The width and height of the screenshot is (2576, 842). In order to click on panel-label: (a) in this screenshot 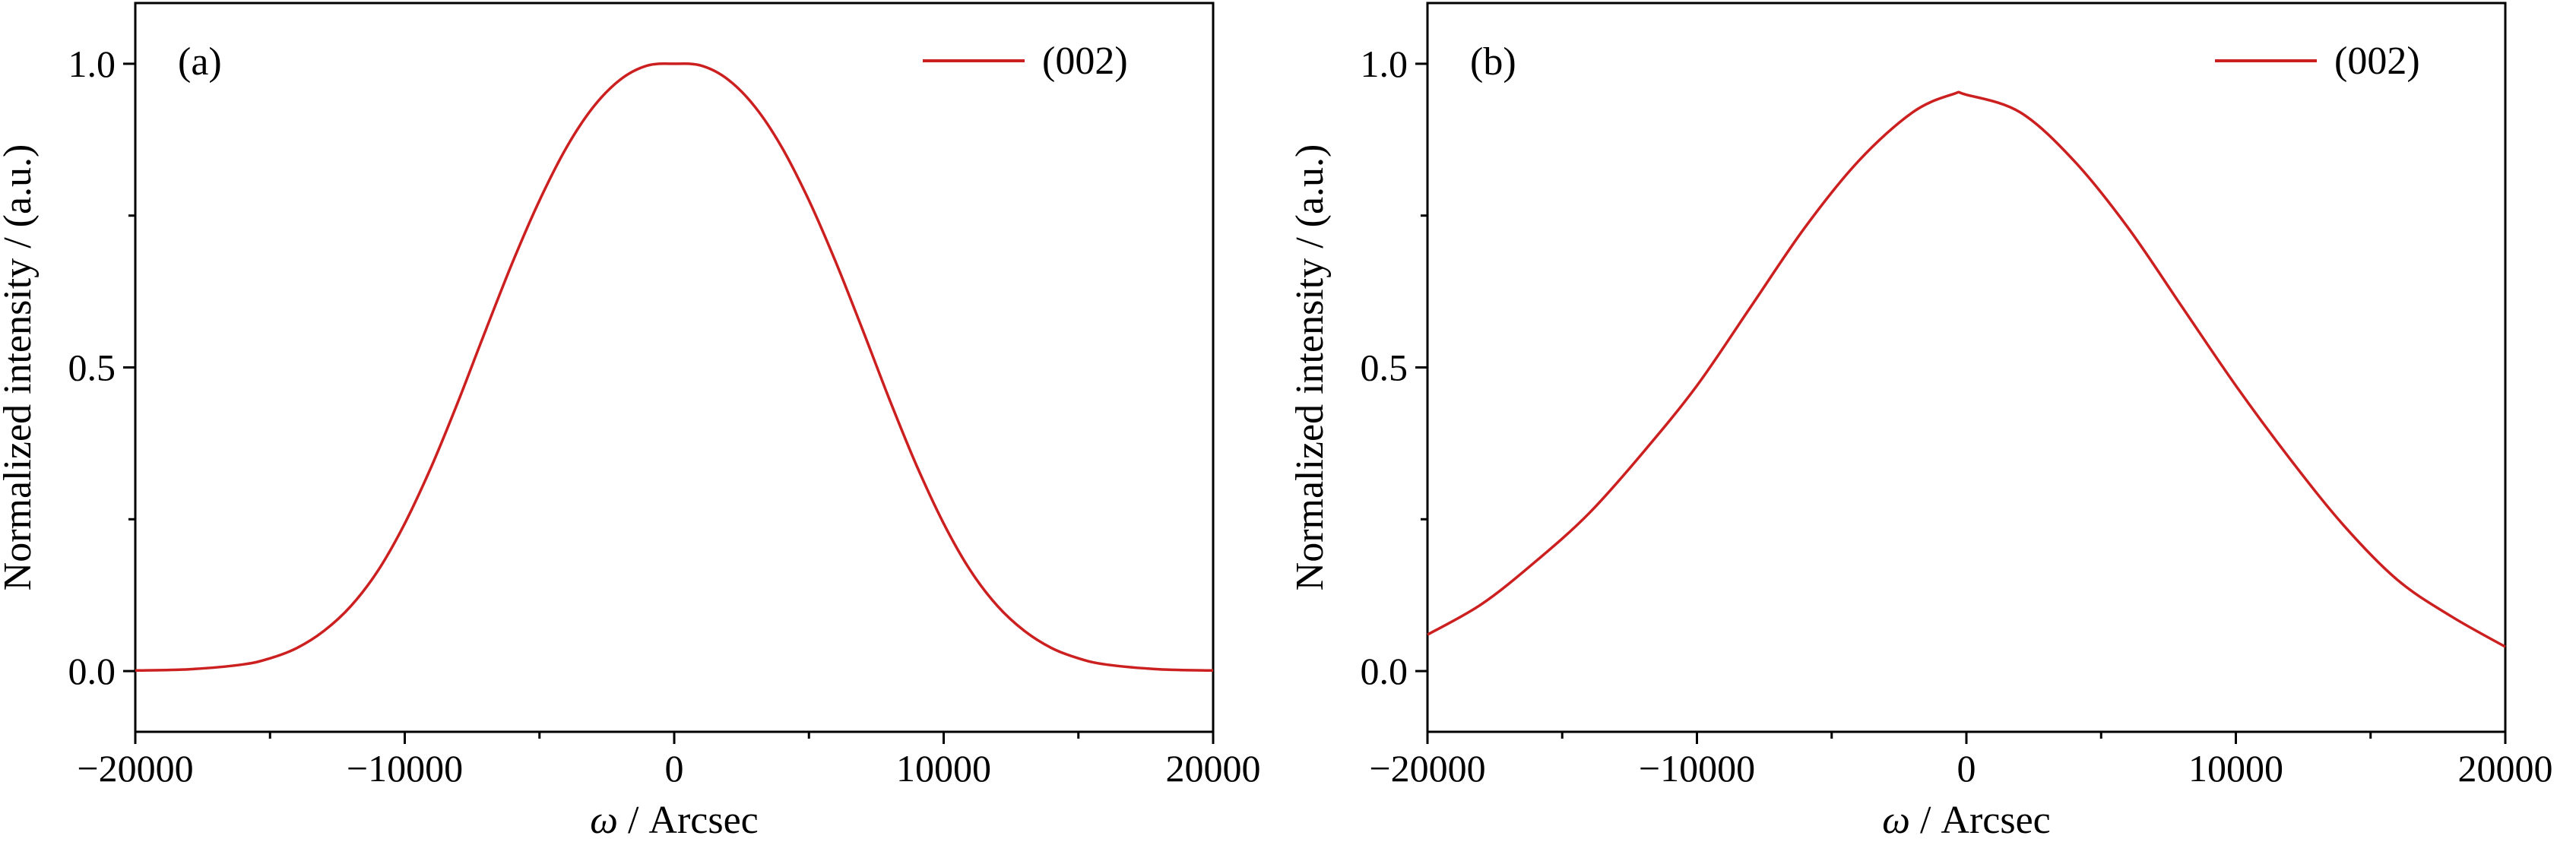, I will do `click(200, 62)`.